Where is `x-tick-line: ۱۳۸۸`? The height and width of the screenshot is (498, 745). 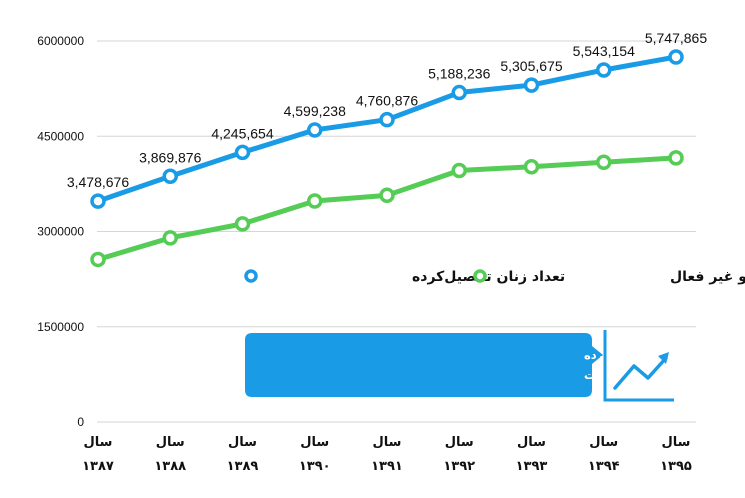 x-tick-line: ۱۳۸۸ is located at coordinates (170, 466).